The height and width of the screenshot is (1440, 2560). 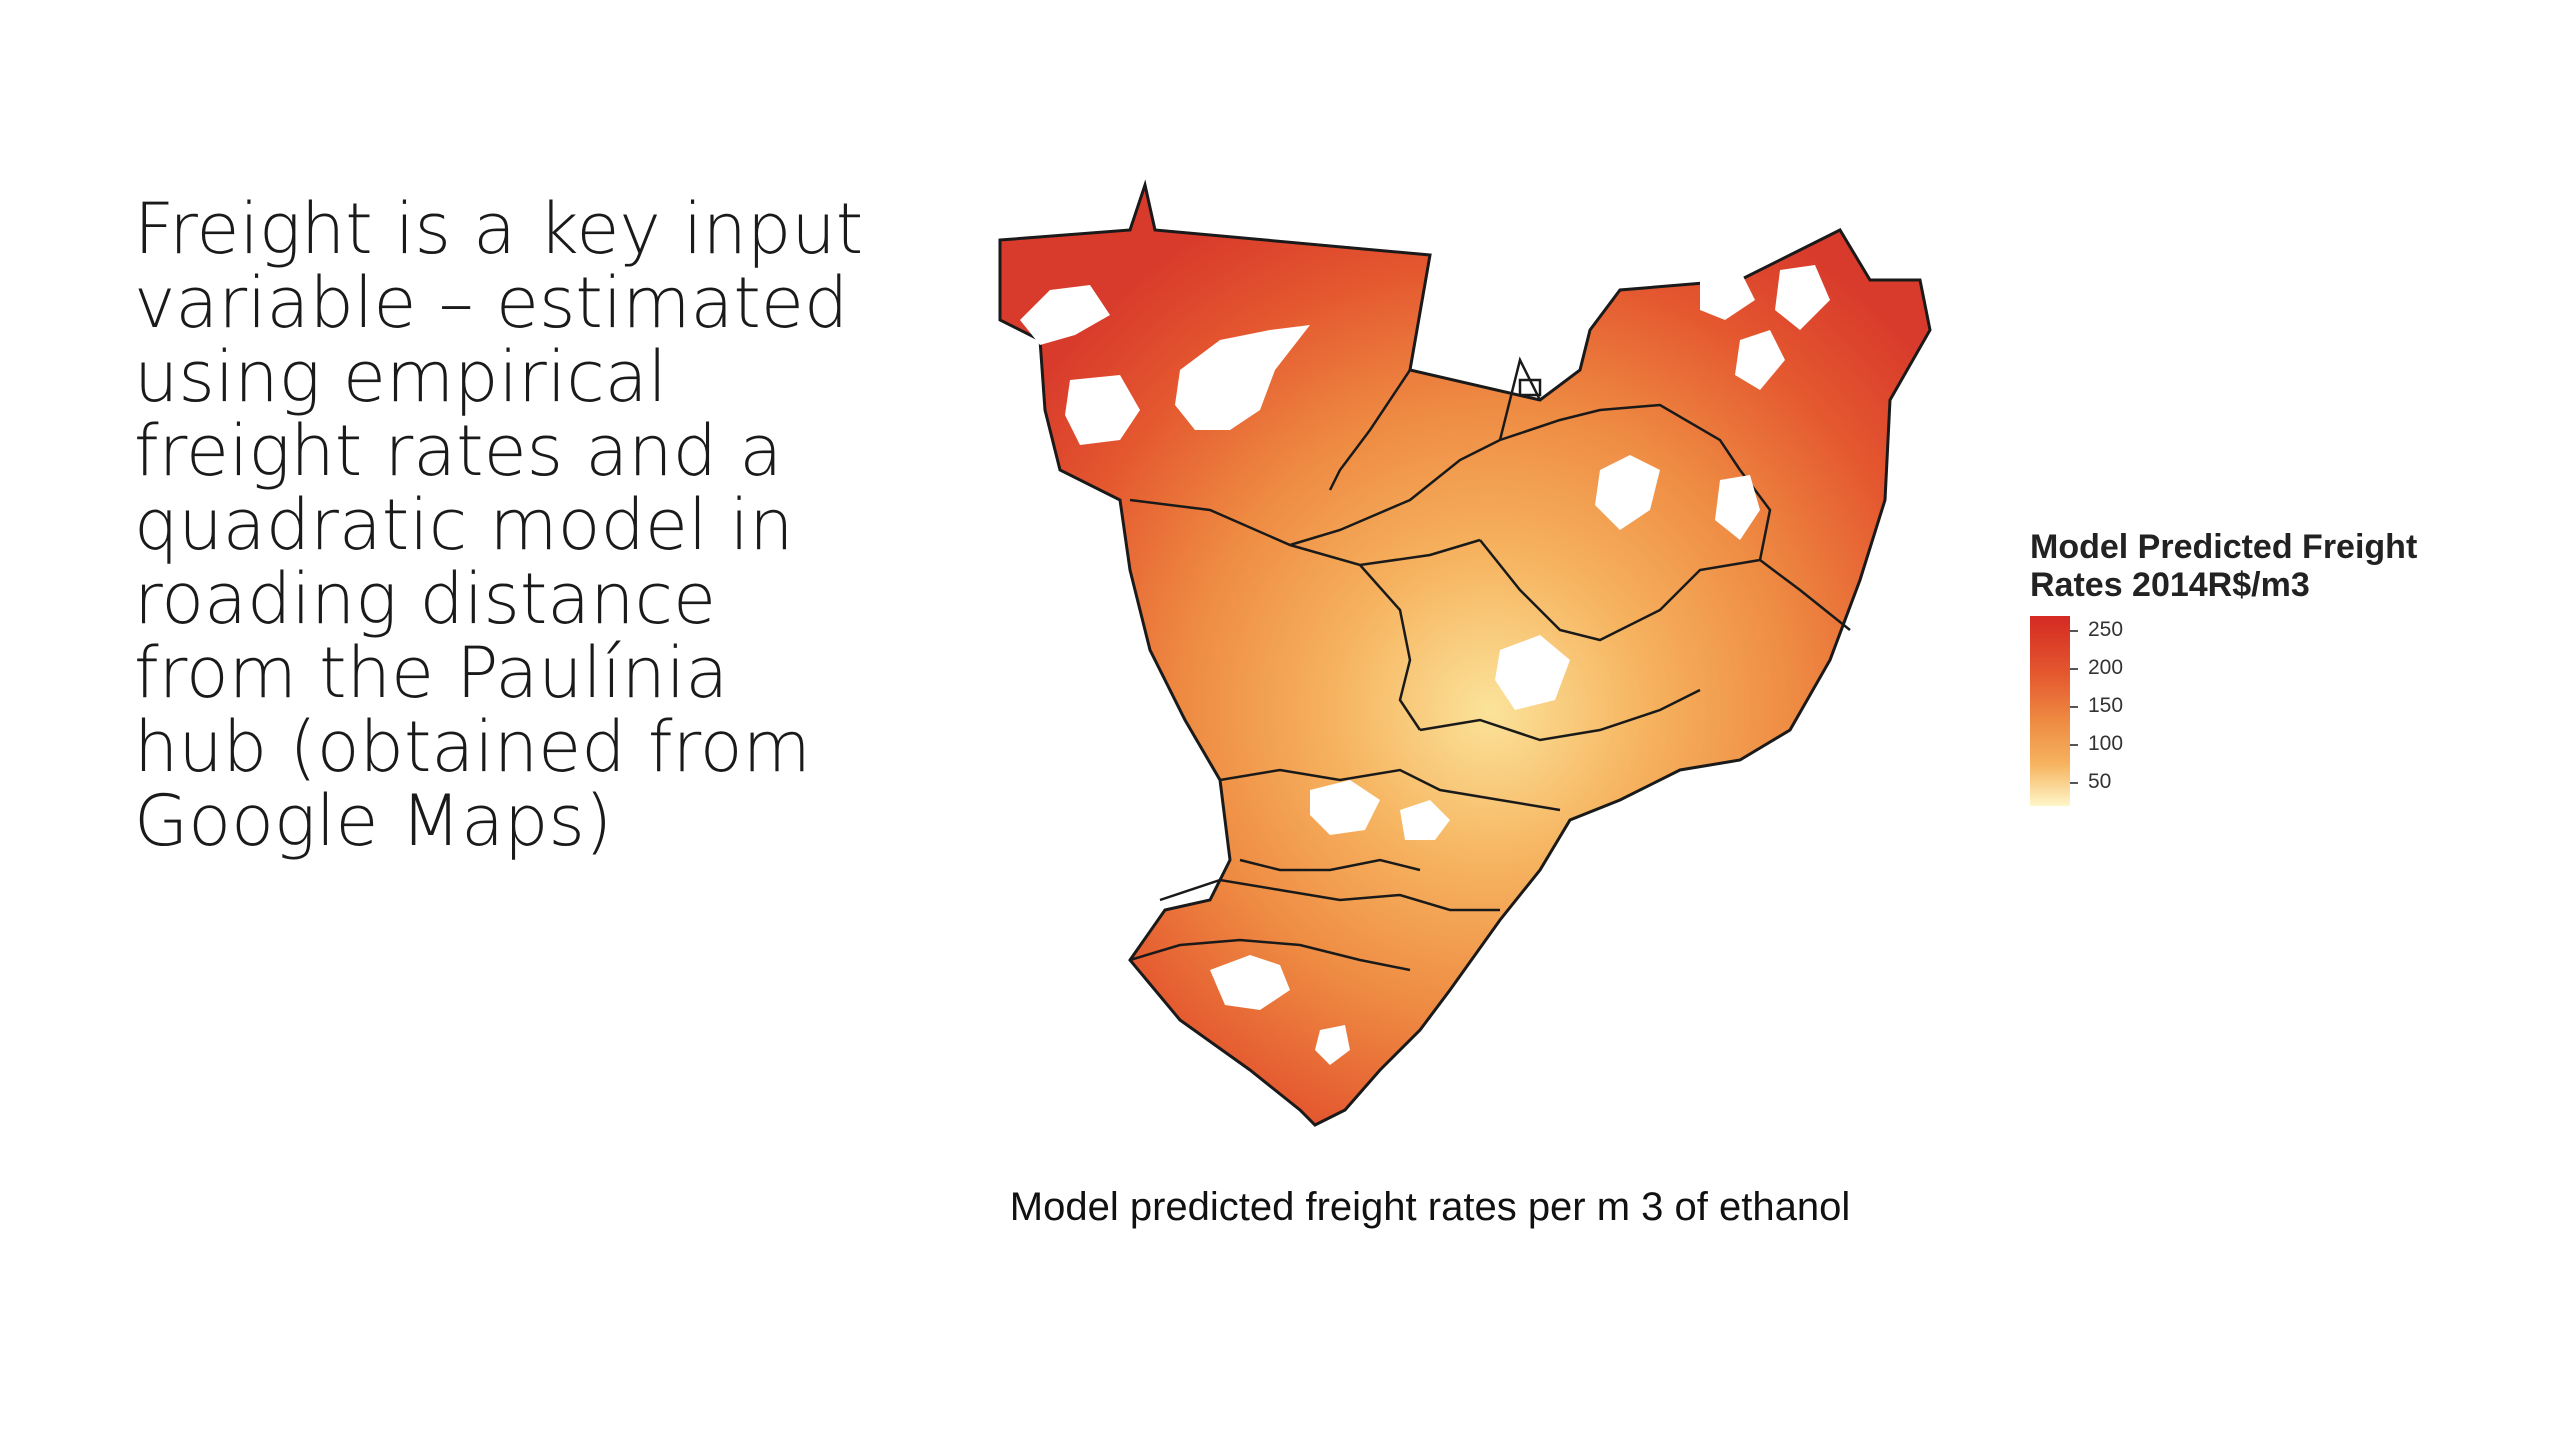 I want to click on text-line: variable – estimated, so click(x=491, y=303).